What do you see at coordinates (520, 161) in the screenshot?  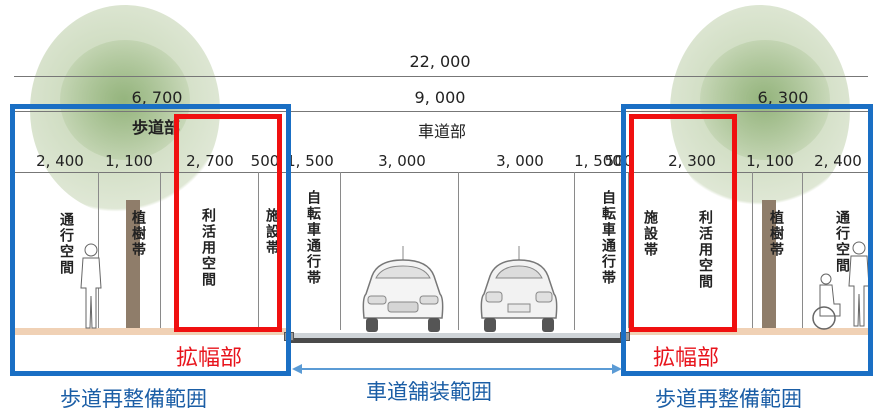 I see `dimension-road-part-3: 3, 000` at bounding box center [520, 161].